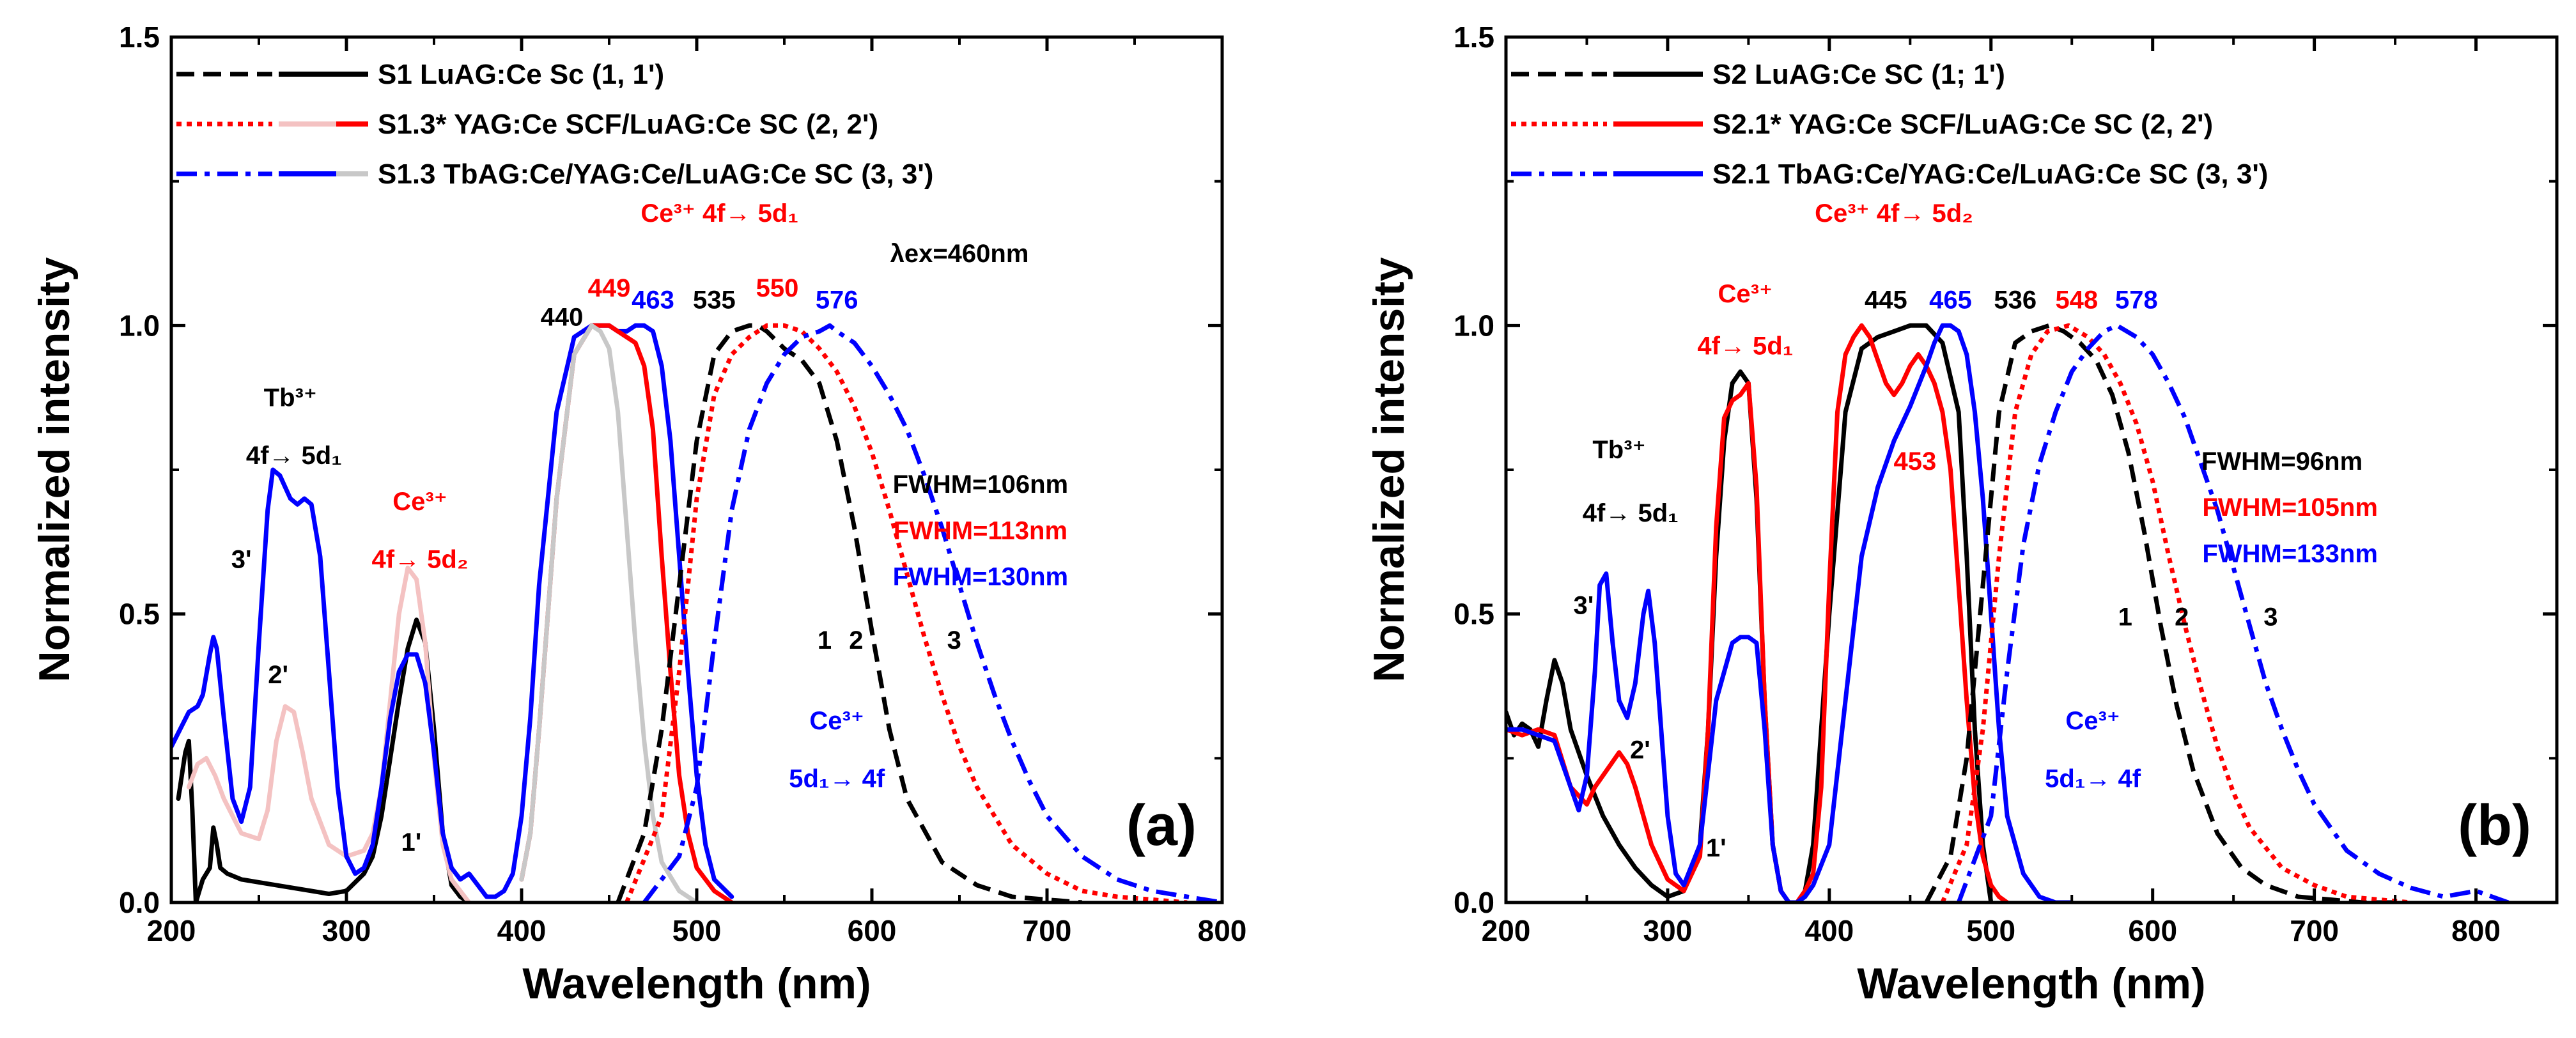 This screenshot has height=1038, width=2576. I want to click on panel-label: (a), so click(1161, 826).